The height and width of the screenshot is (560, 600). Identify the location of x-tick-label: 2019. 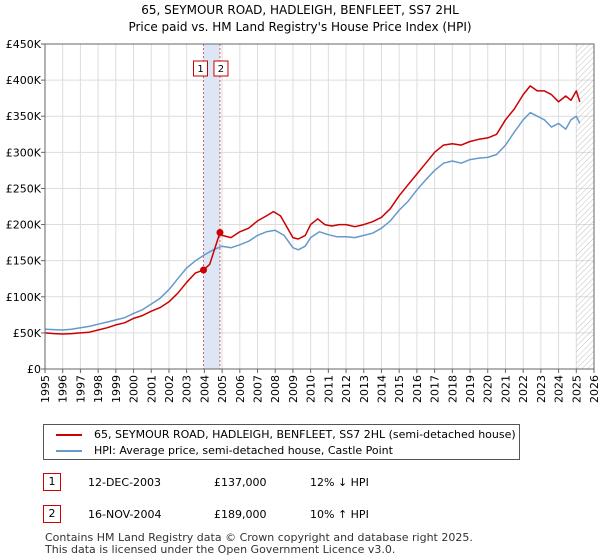
(470, 389).